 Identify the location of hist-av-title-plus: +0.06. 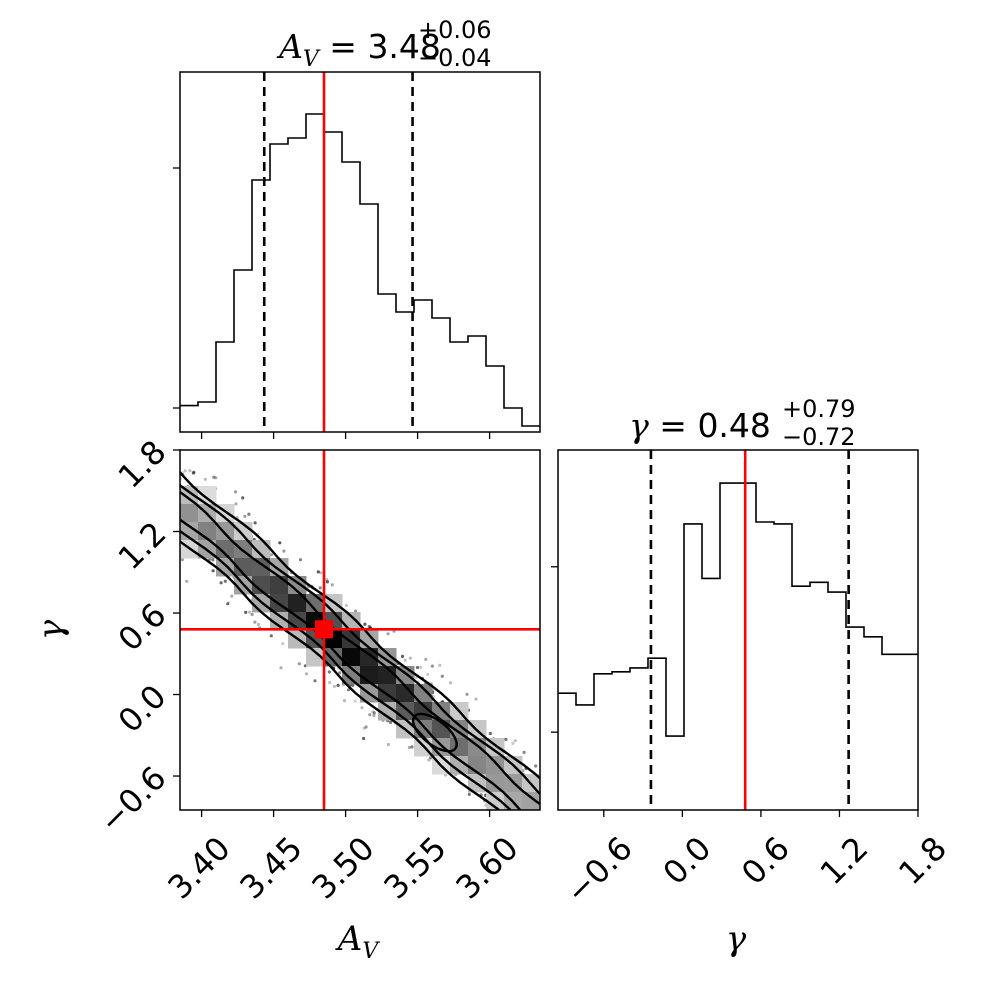
(455, 30).